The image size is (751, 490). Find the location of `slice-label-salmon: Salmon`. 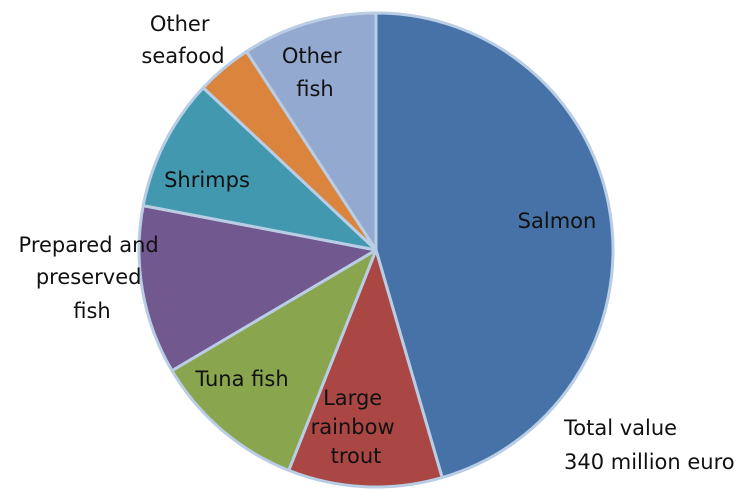

slice-label-salmon: Salmon is located at coordinates (557, 221).